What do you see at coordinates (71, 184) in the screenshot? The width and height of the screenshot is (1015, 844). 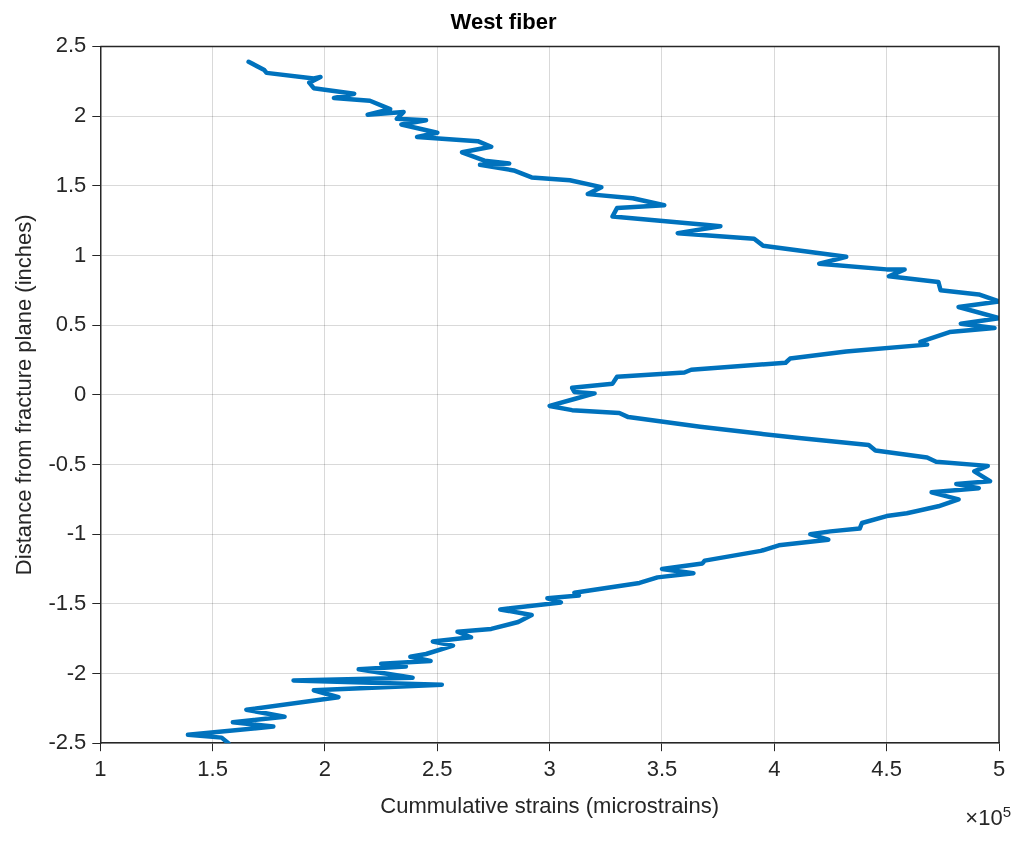 I see `y-tick-label: 1.5` at bounding box center [71, 184].